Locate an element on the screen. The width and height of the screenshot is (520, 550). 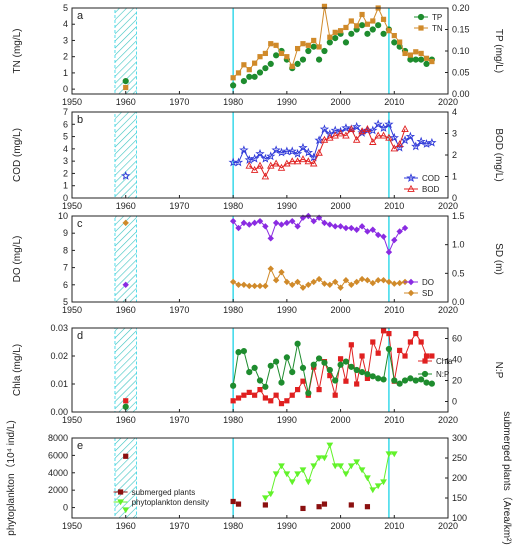
y-right-axis-label: SD (m) is located at coordinates (498, 259).